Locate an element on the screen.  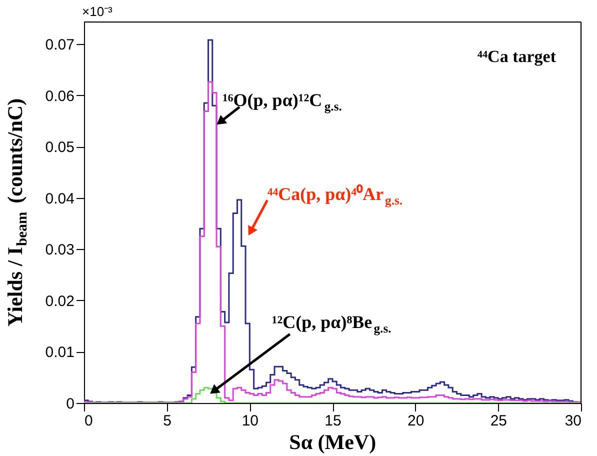
y-axis-title: Yields / Ibeam (counts/nC) is located at coordinates (16, 212).